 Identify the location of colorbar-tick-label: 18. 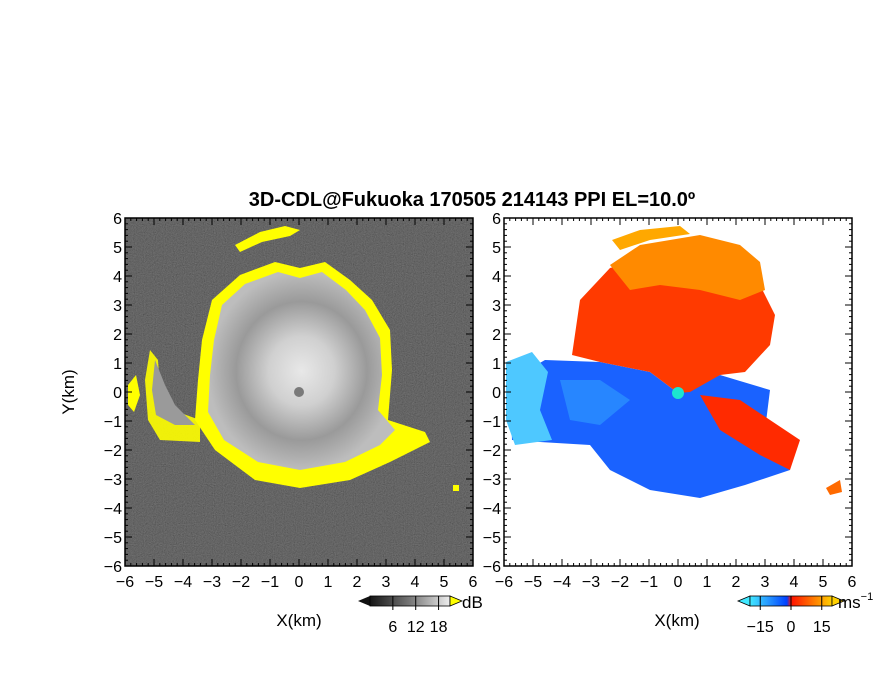
(439, 627).